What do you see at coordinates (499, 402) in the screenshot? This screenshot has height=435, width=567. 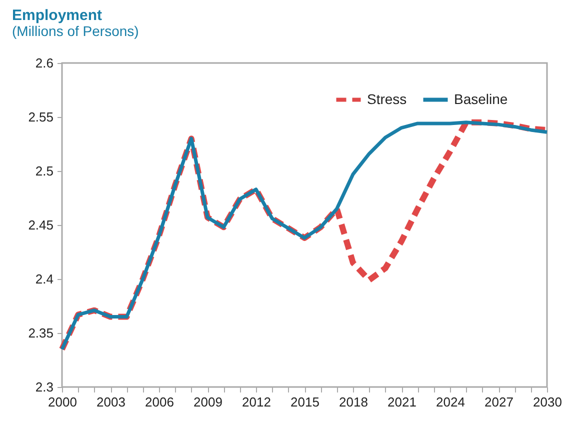 I see `x-tick-label: 2027` at bounding box center [499, 402].